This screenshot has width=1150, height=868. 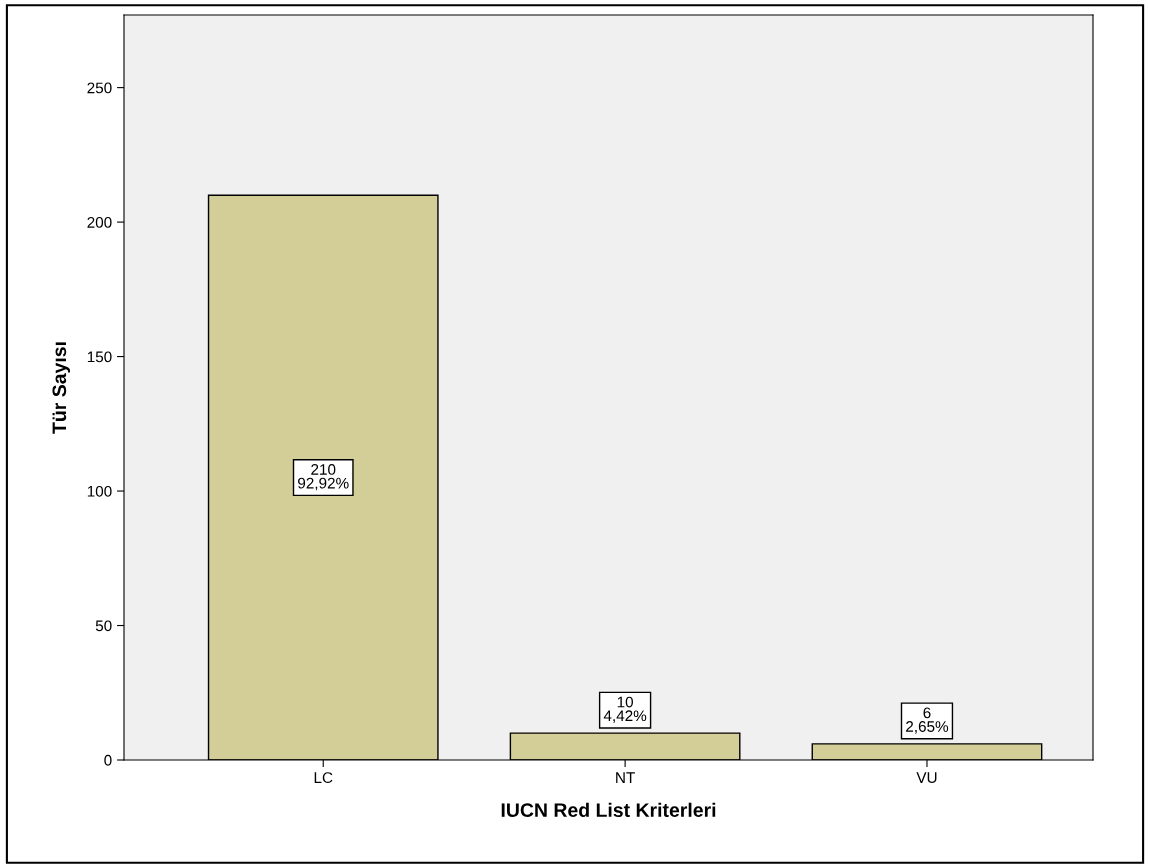 I want to click on y-tick-label: 150, so click(x=99, y=357).